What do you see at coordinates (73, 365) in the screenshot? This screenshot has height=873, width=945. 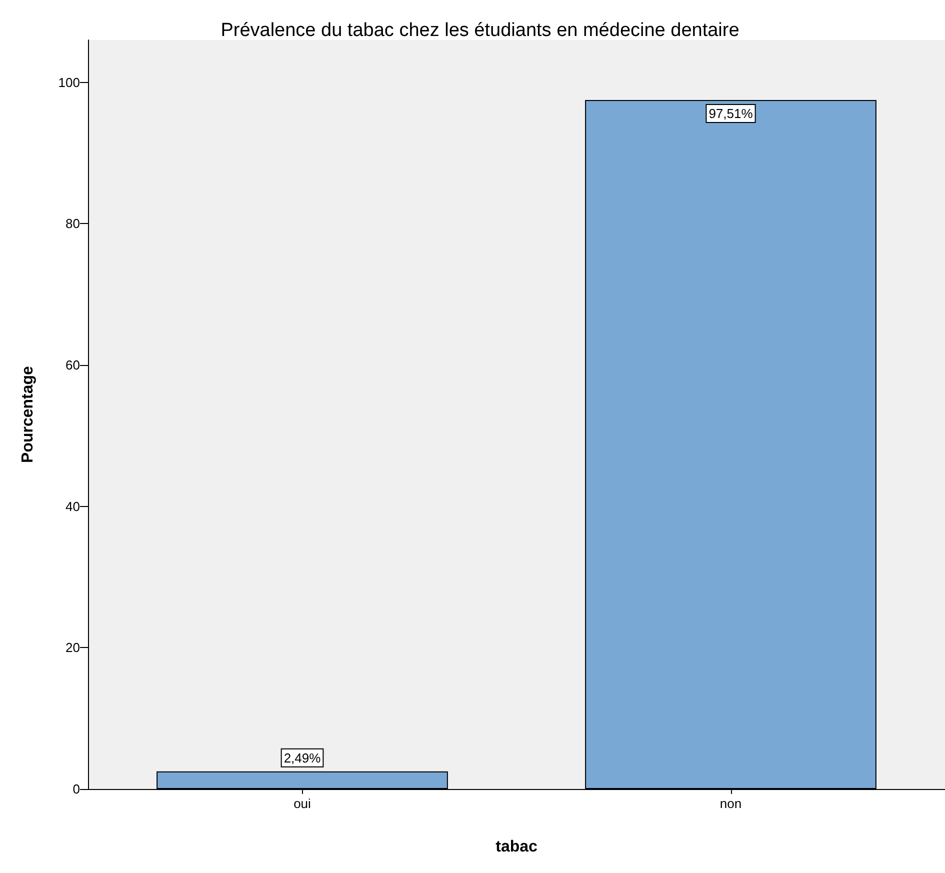 I see `y-tick-label: 60` at bounding box center [73, 365].